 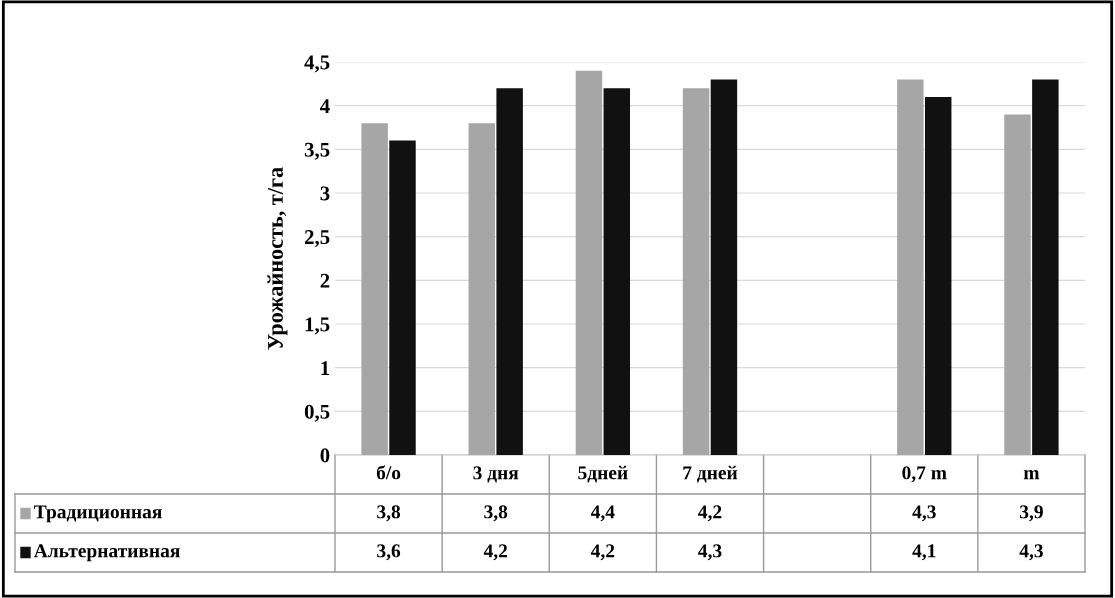 What do you see at coordinates (389, 552) in the screenshot?
I see `data-label: 3,6` at bounding box center [389, 552].